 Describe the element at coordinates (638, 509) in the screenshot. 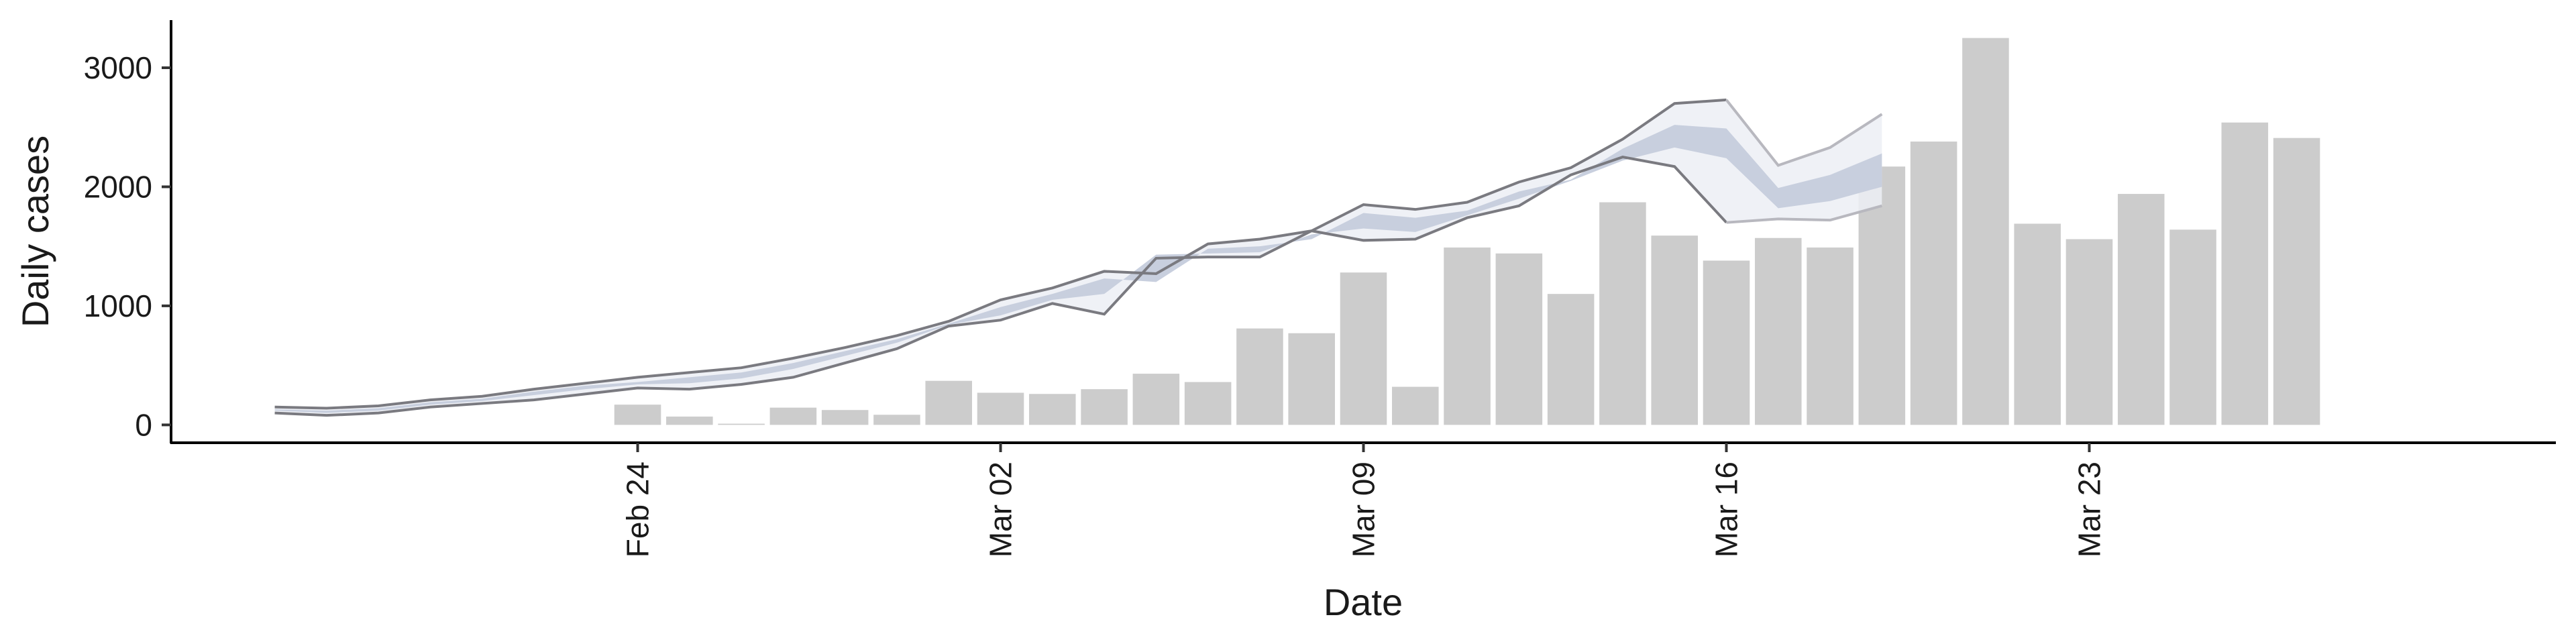

I see `x-tick-label-2020-02-24: Feb 24` at that location.